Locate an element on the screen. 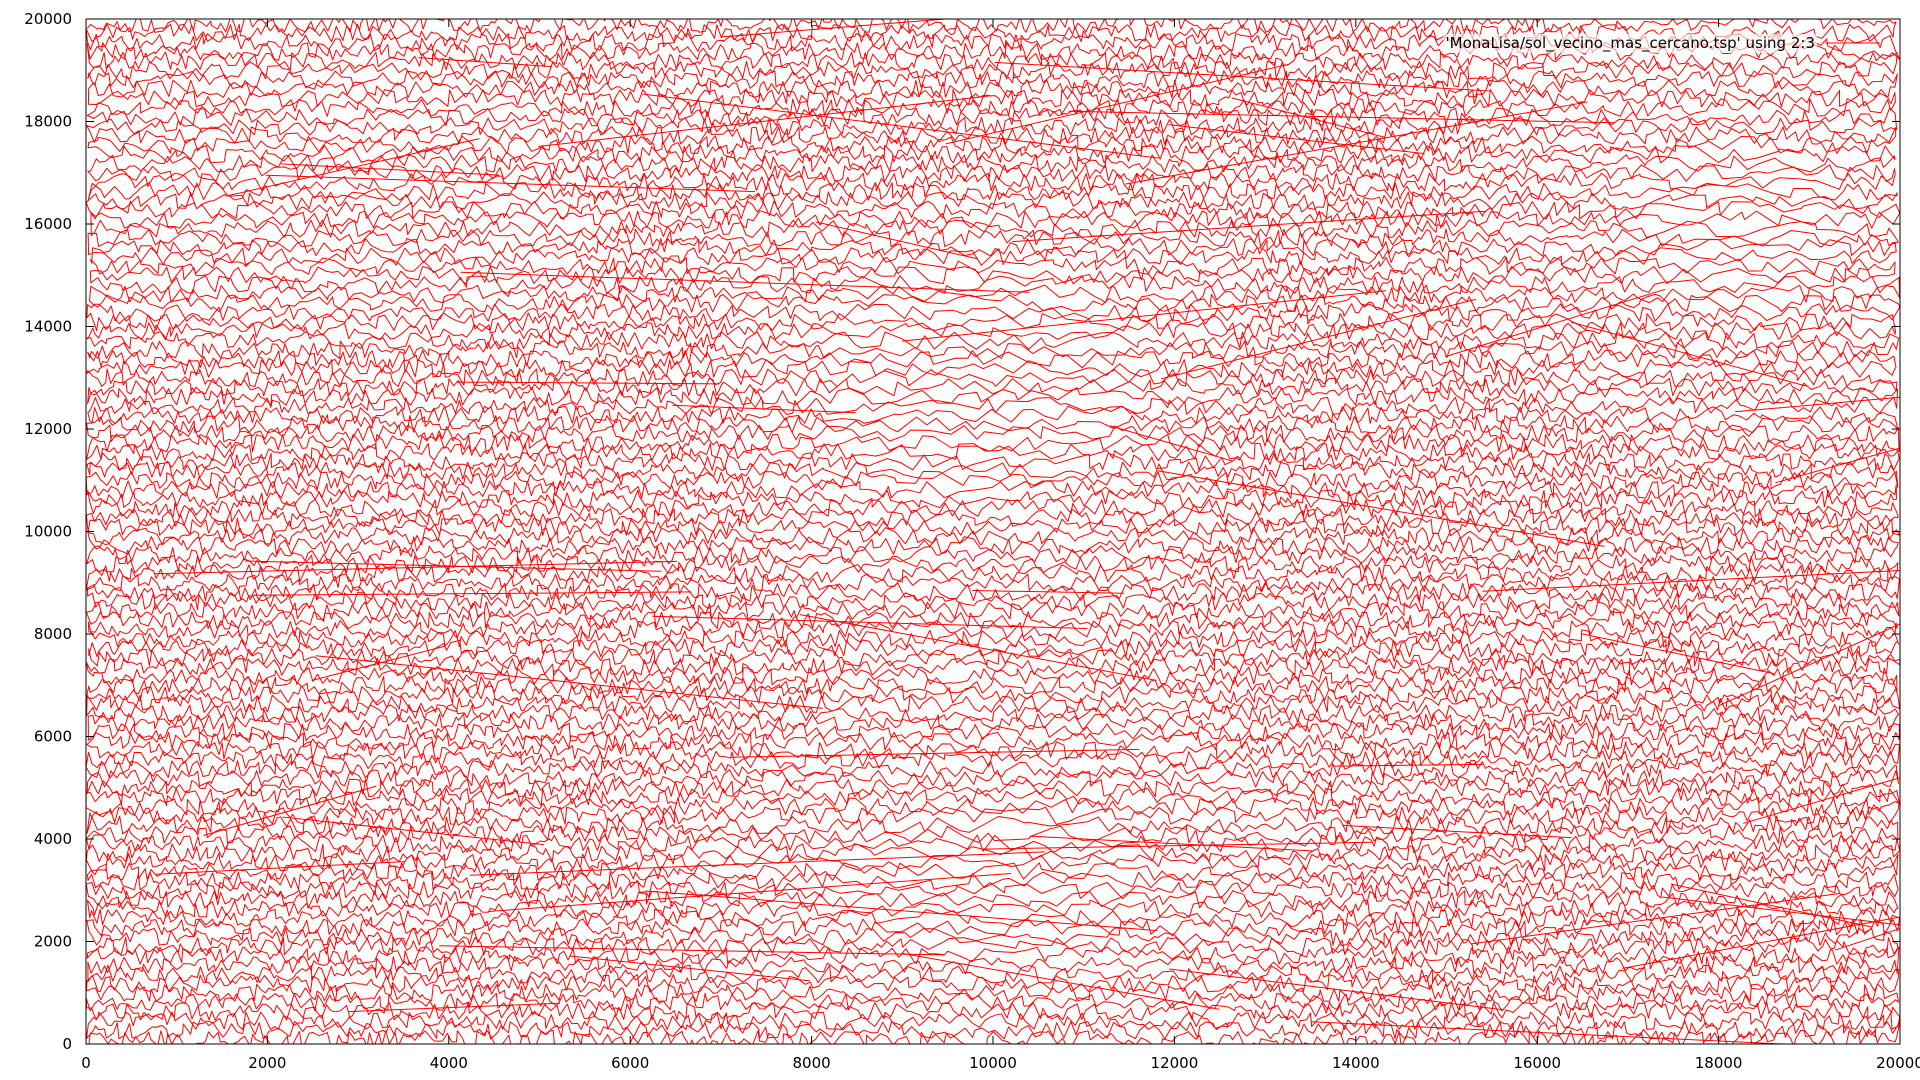 The width and height of the screenshot is (1920, 1080). x-tick-label: 4000 is located at coordinates (449, 1063).